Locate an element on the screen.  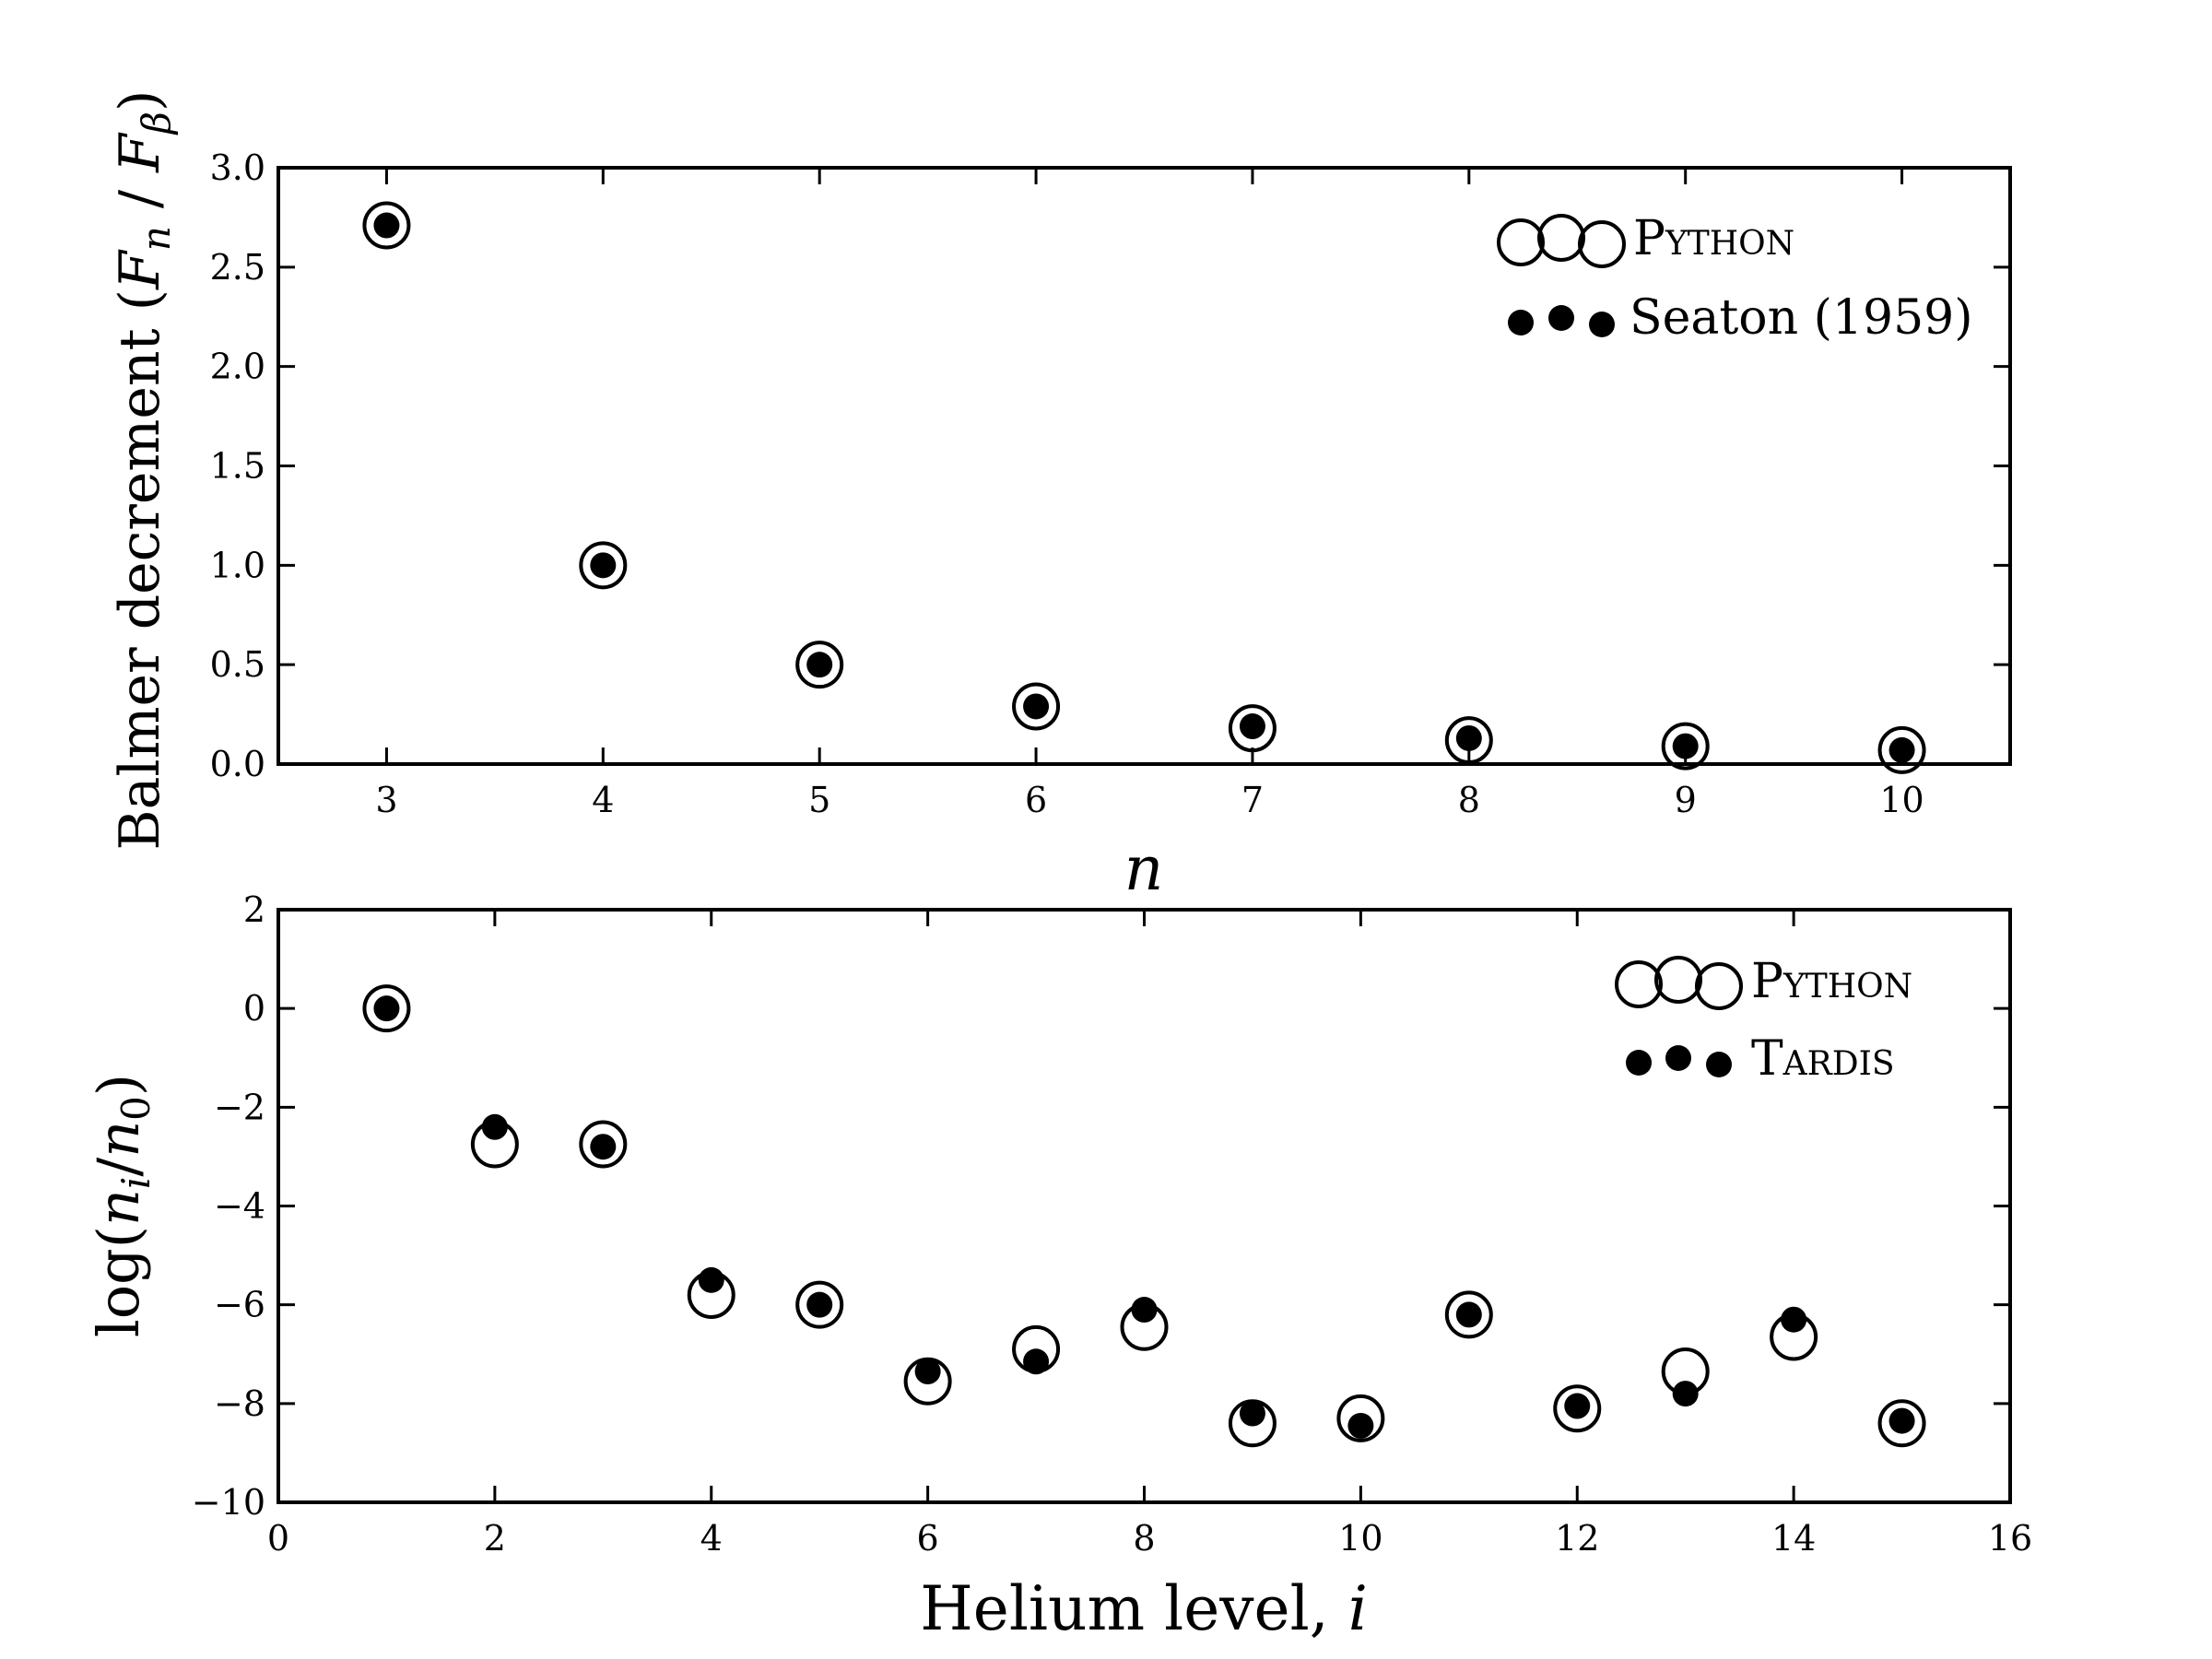
panel-helium-ylabel: log(ni/n0) is located at coordinates (122, 1205).